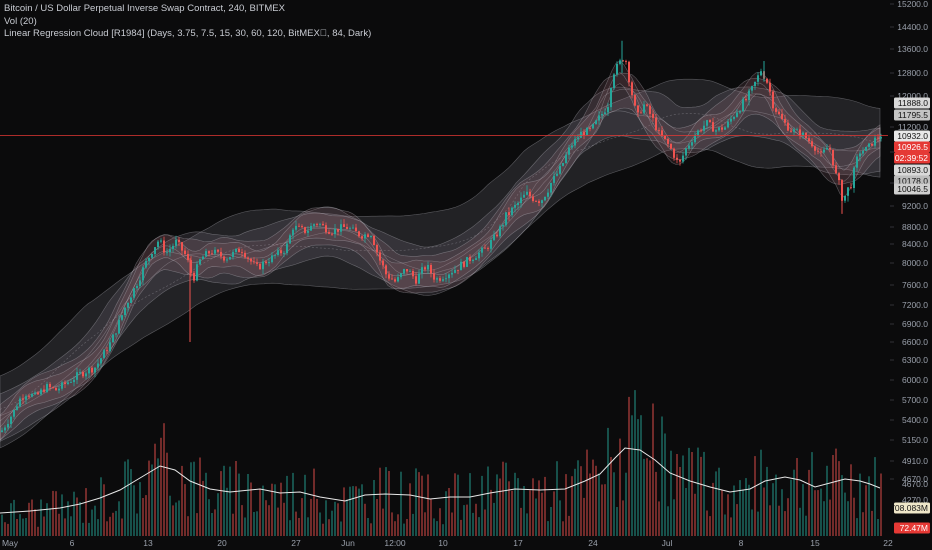 This screenshot has height=550, width=932. I want to click on time-tick-label: 22, so click(888, 543).